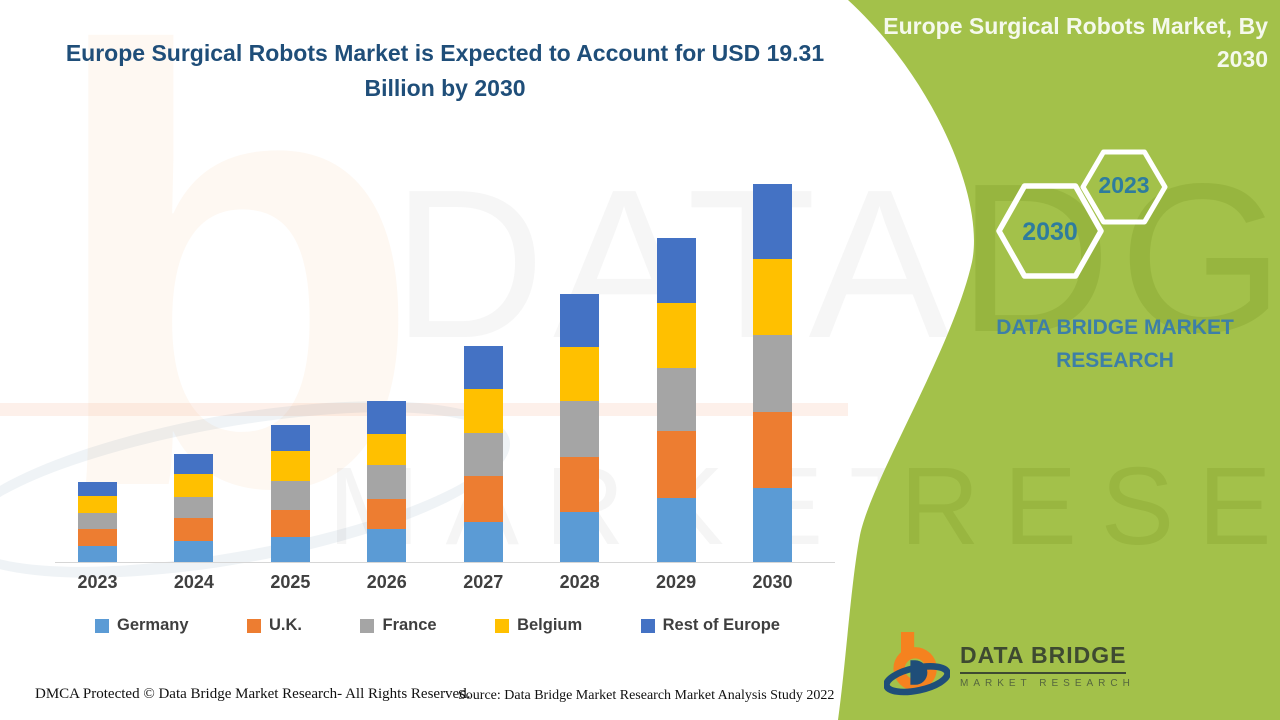  Describe the element at coordinates (1115, 344) in the screenshot. I see `panel-brand-text: DATA BRIDGE MARKET RESEARCH` at that location.